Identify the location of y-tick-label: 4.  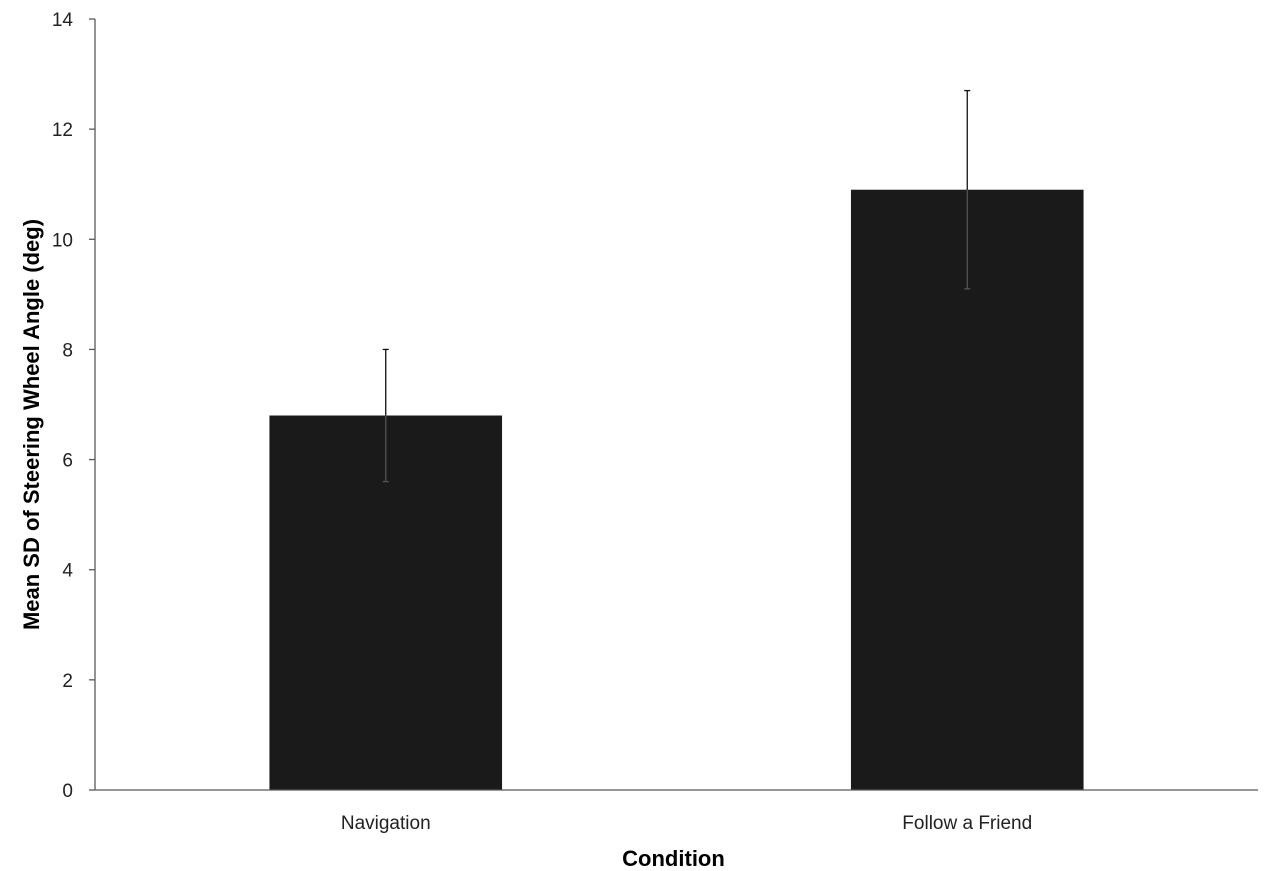
(67, 571).